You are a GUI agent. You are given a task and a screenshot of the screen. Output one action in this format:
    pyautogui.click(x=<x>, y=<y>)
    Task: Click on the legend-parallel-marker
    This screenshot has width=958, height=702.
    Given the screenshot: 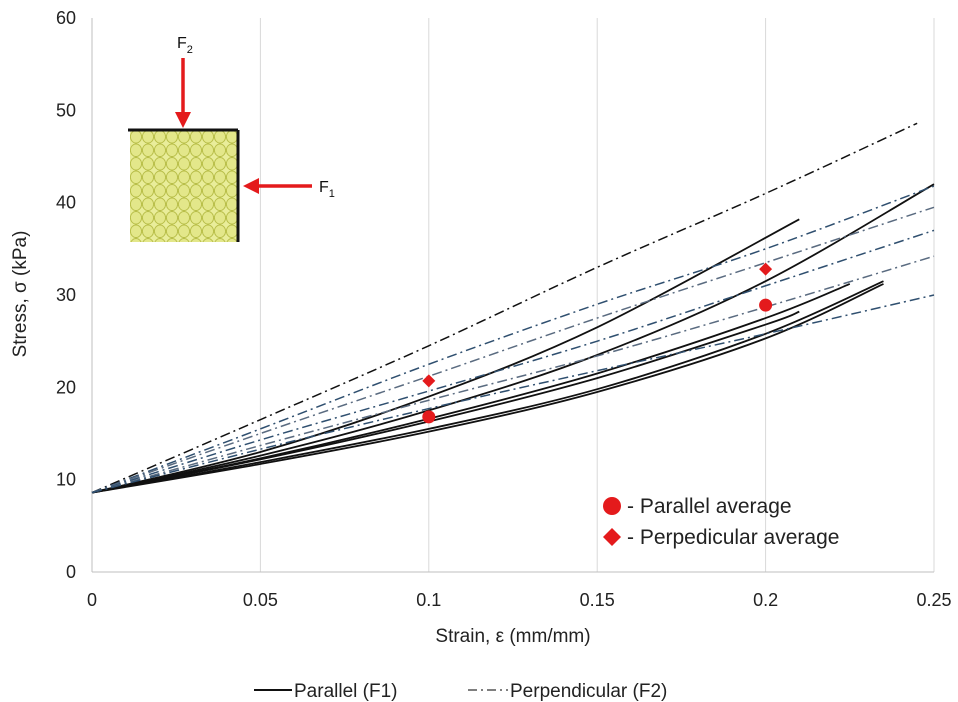 What is the action you would take?
    pyautogui.click(x=612, y=506)
    